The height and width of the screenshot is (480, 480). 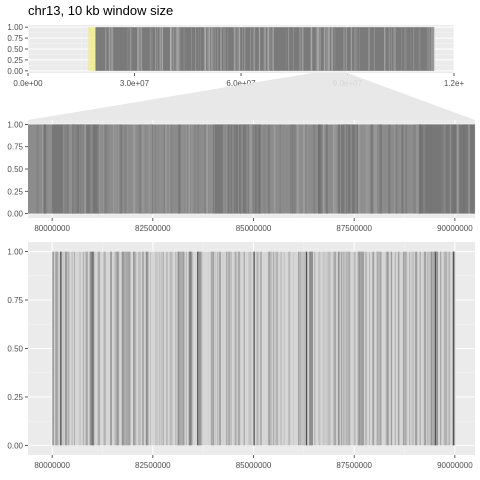 What do you see at coordinates (251, 96) in the screenshot?
I see `zoom-connector` at bounding box center [251, 96].